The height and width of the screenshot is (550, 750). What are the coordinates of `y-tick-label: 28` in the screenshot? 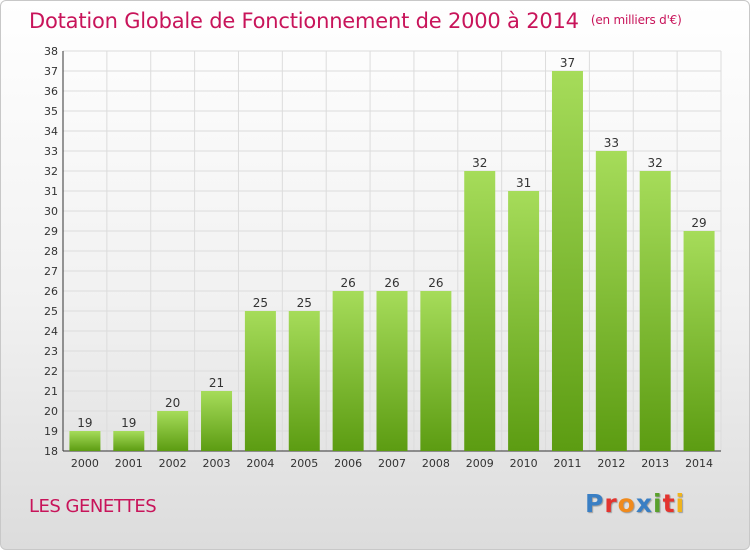 It's located at (51, 251).